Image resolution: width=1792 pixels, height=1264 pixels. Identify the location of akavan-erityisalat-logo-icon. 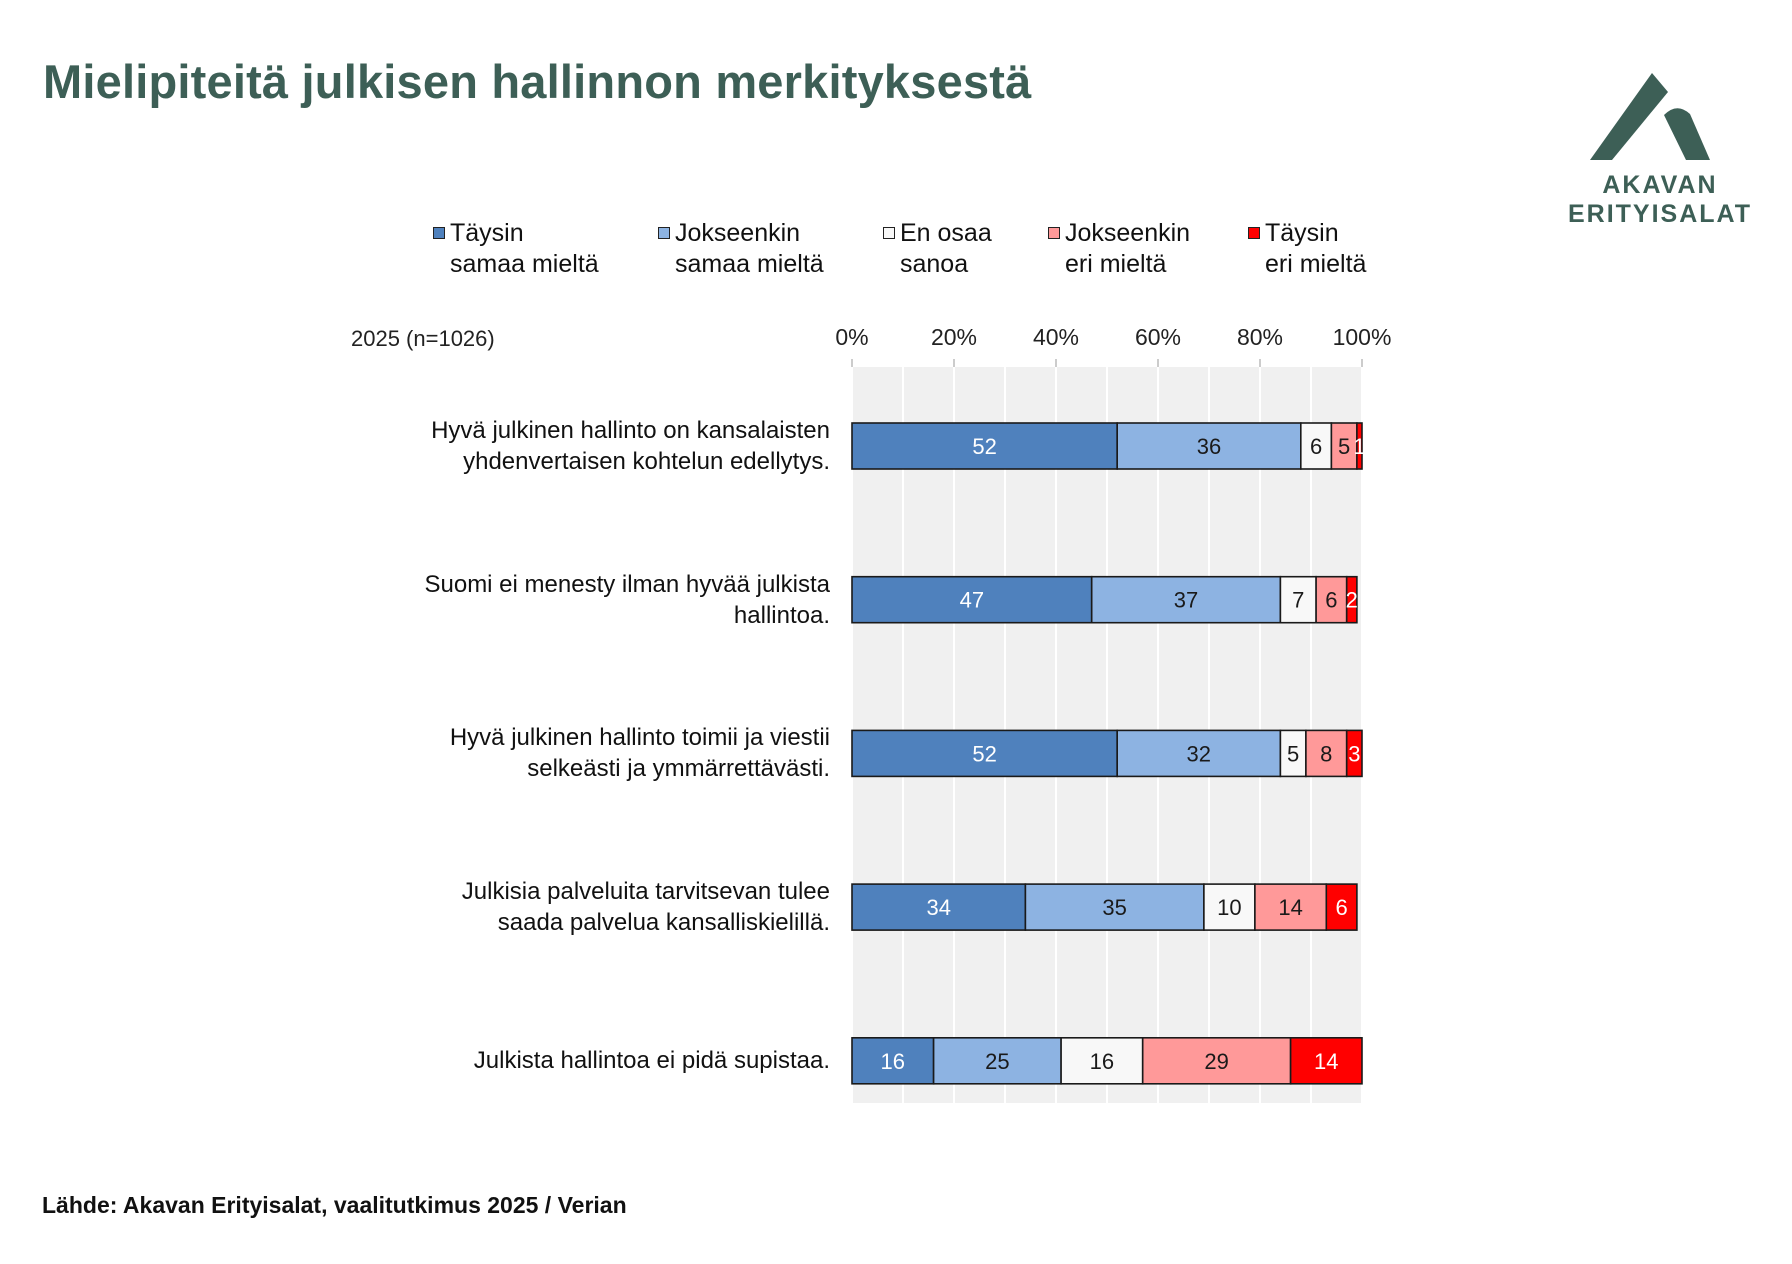
(1650, 116).